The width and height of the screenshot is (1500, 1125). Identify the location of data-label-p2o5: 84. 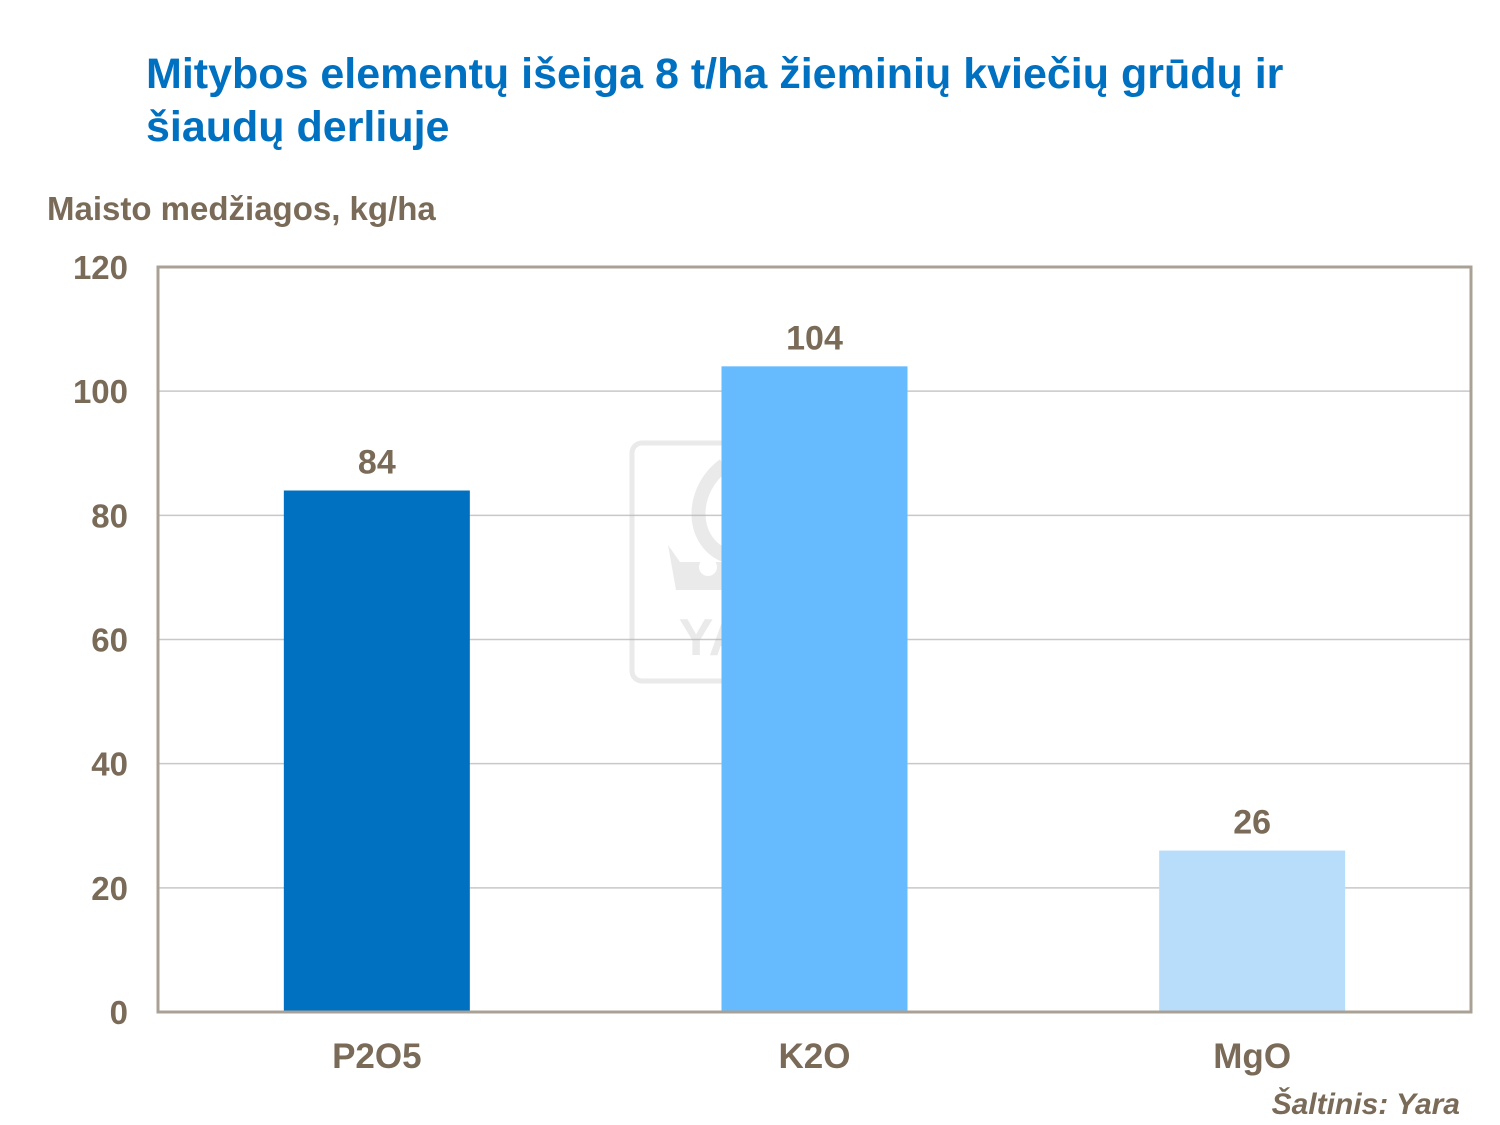
(377, 463).